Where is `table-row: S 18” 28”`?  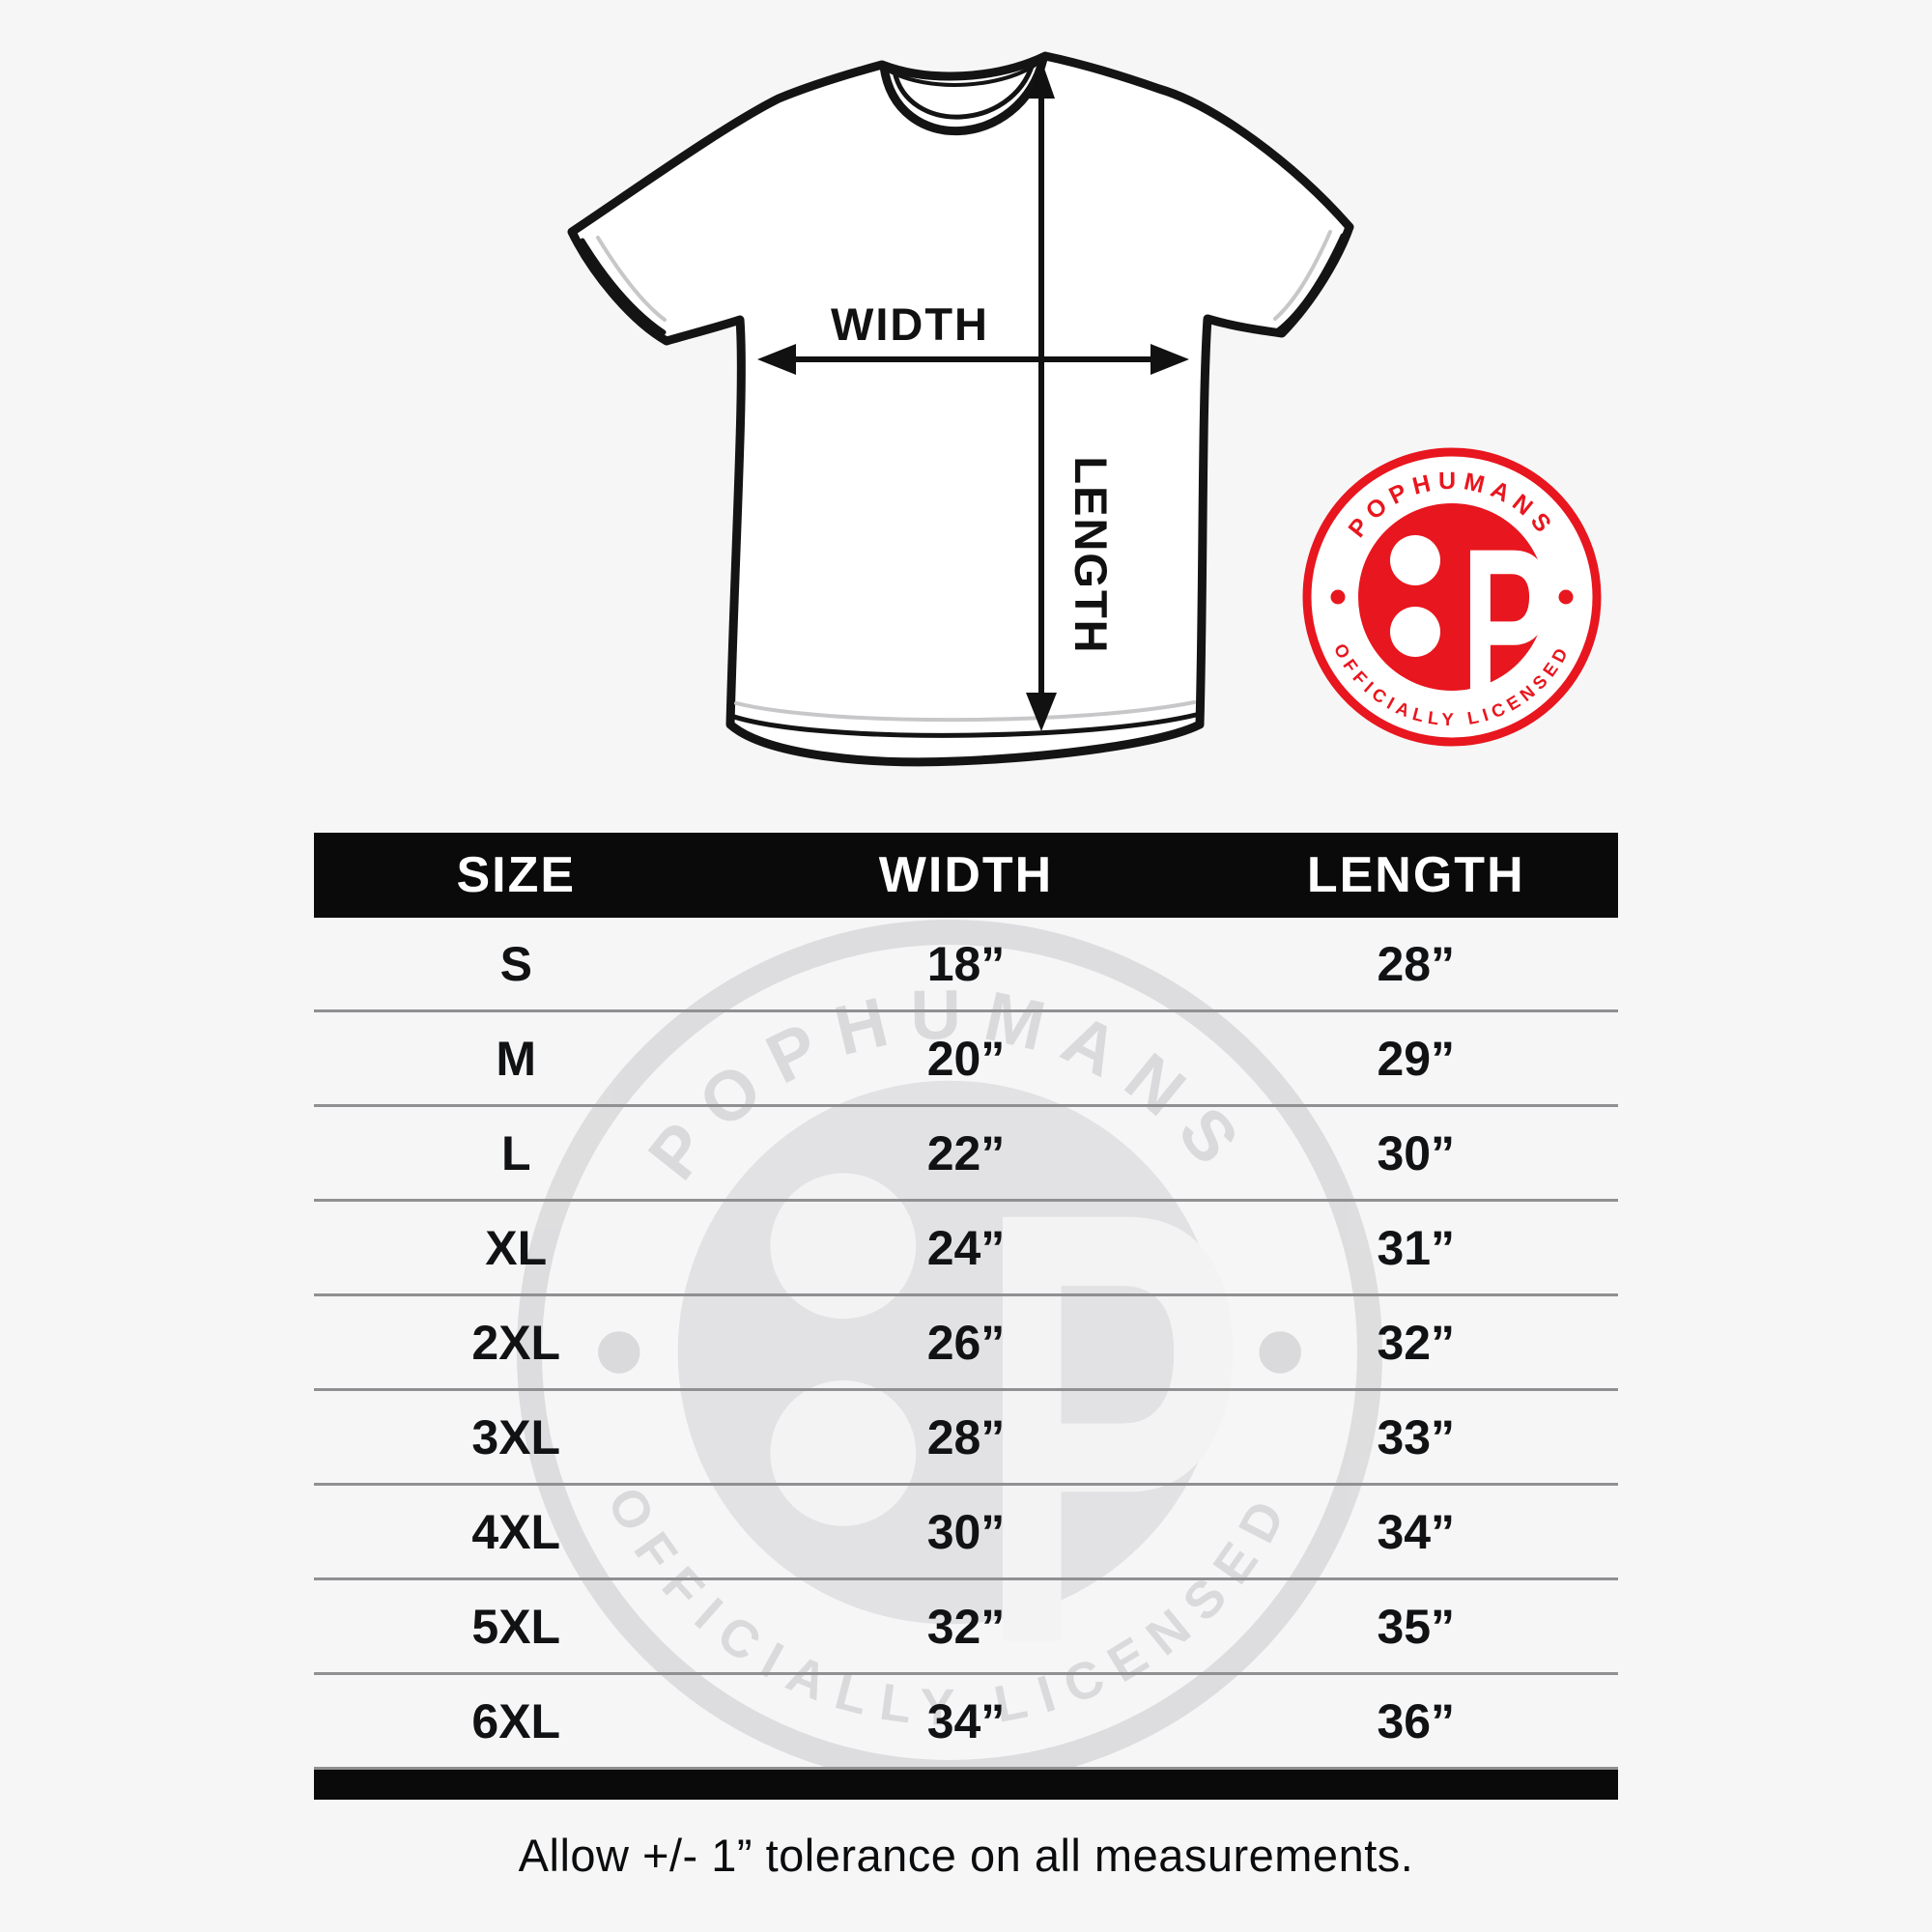 table-row: S 18” 28” is located at coordinates (966, 965).